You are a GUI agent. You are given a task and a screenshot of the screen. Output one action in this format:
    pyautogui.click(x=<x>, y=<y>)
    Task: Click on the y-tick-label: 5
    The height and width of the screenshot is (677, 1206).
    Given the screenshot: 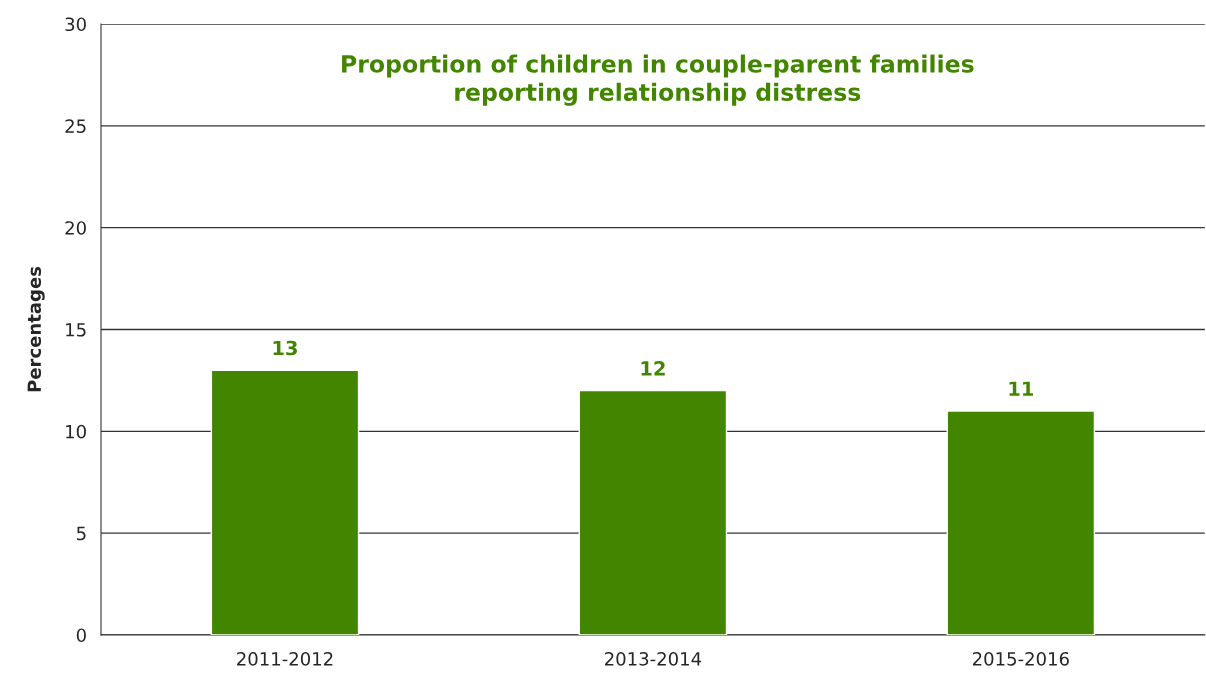 What is the action you would take?
    pyautogui.click(x=81, y=533)
    